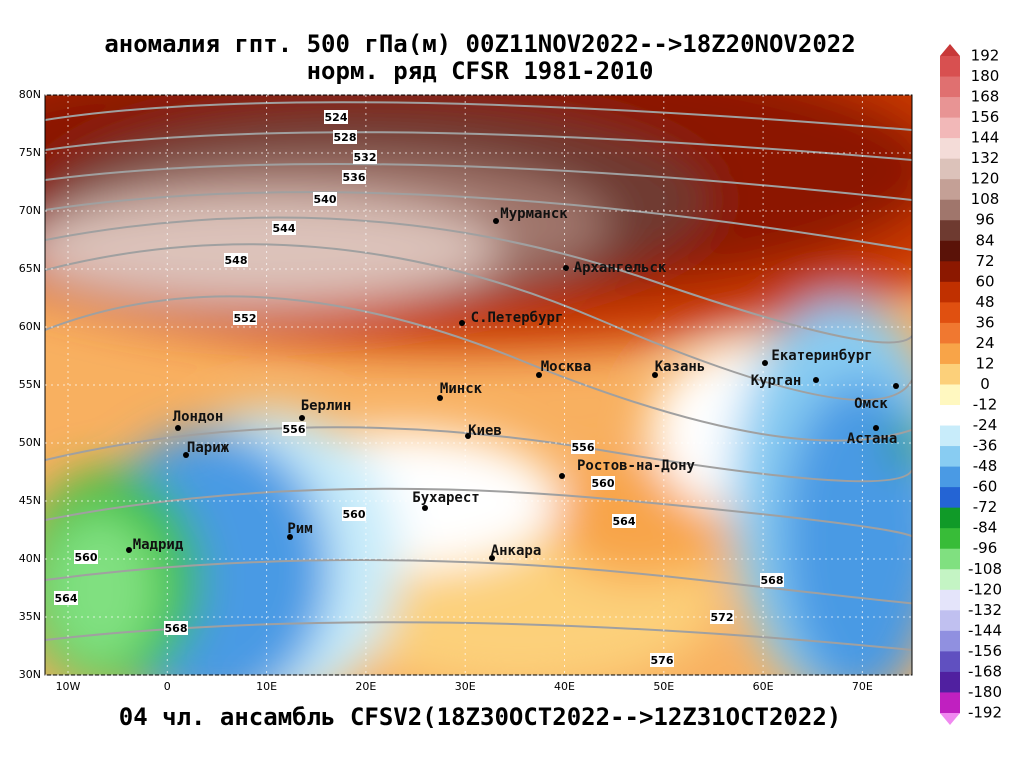  Describe the element at coordinates (985, 199) in the screenshot. I see `colorbar-label: 108` at that location.